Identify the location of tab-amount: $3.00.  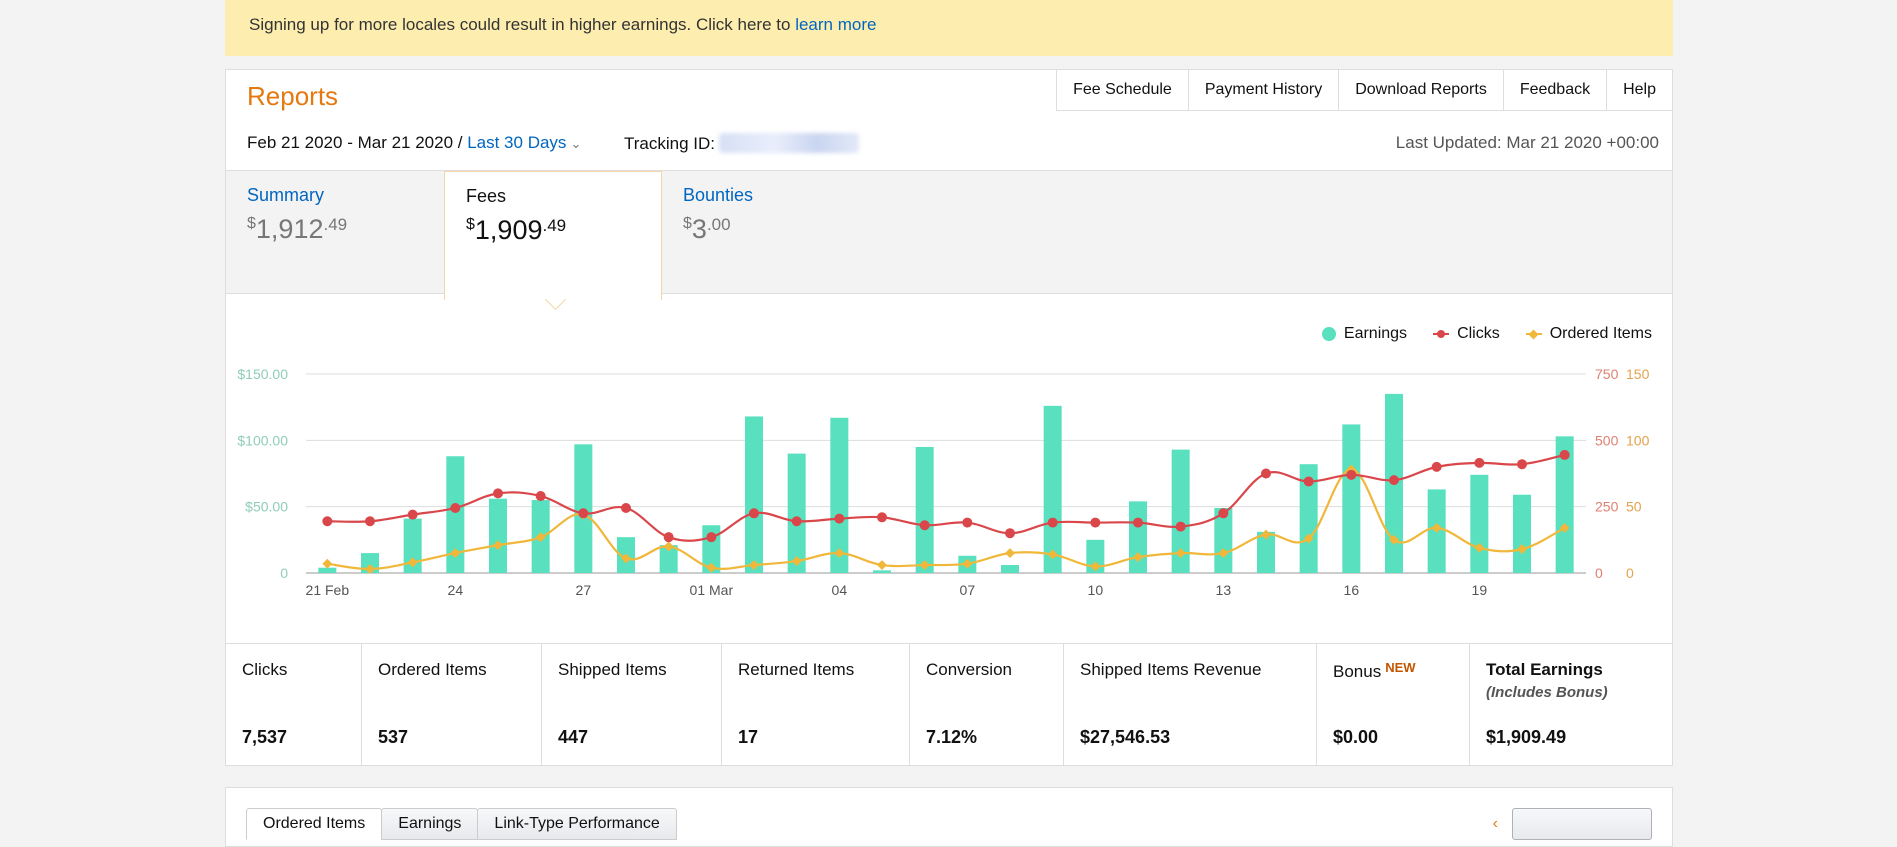
(707, 229).